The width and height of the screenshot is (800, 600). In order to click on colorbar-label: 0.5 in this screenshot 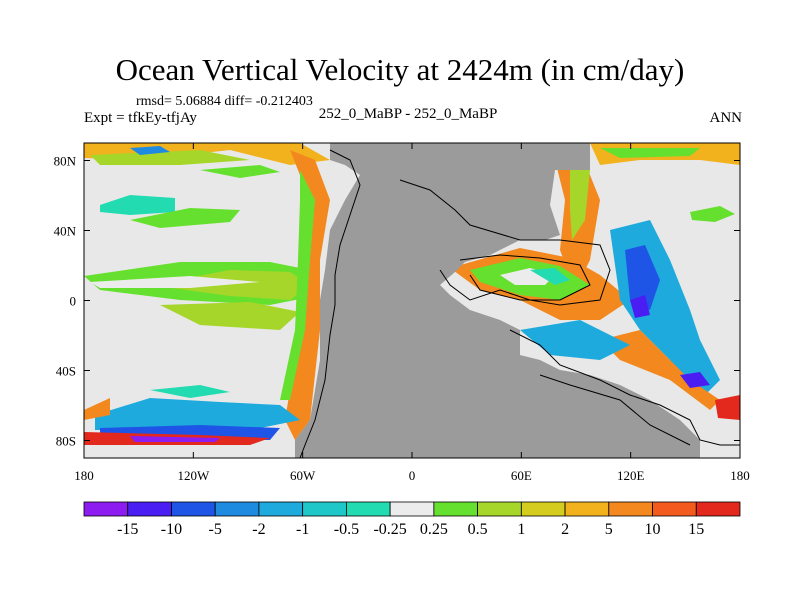, I will do `click(478, 529)`.